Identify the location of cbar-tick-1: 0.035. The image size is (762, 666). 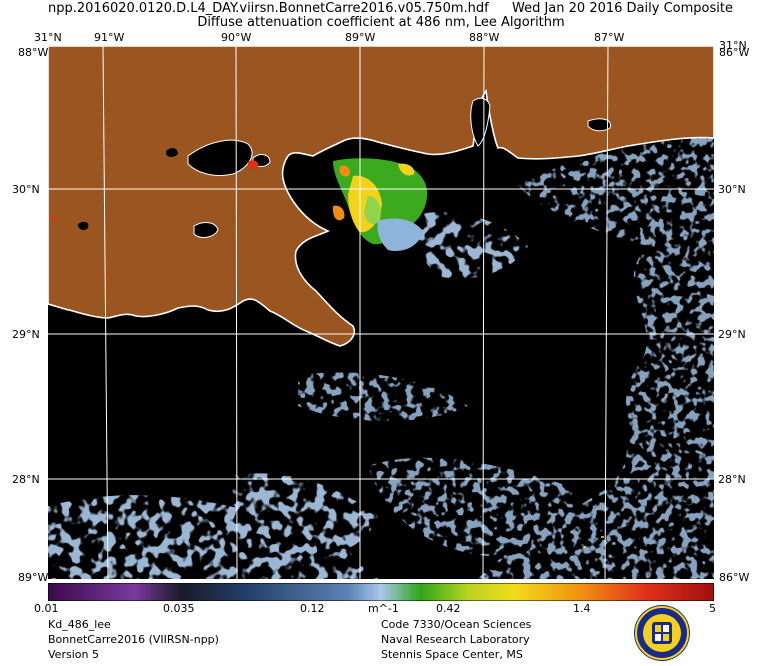
(179, 608).